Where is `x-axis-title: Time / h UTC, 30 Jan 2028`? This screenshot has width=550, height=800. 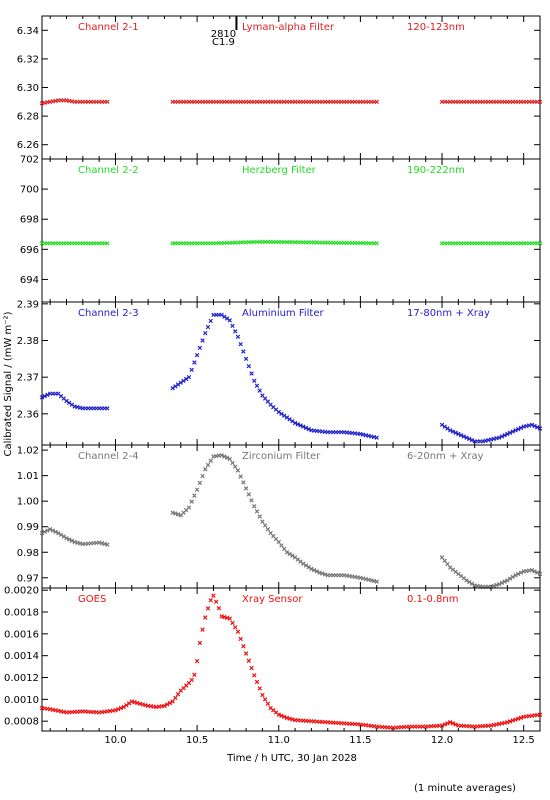
x-axis-title: Time / h UTC, 30 Jan 2028 is located at coordinates (291, 758).